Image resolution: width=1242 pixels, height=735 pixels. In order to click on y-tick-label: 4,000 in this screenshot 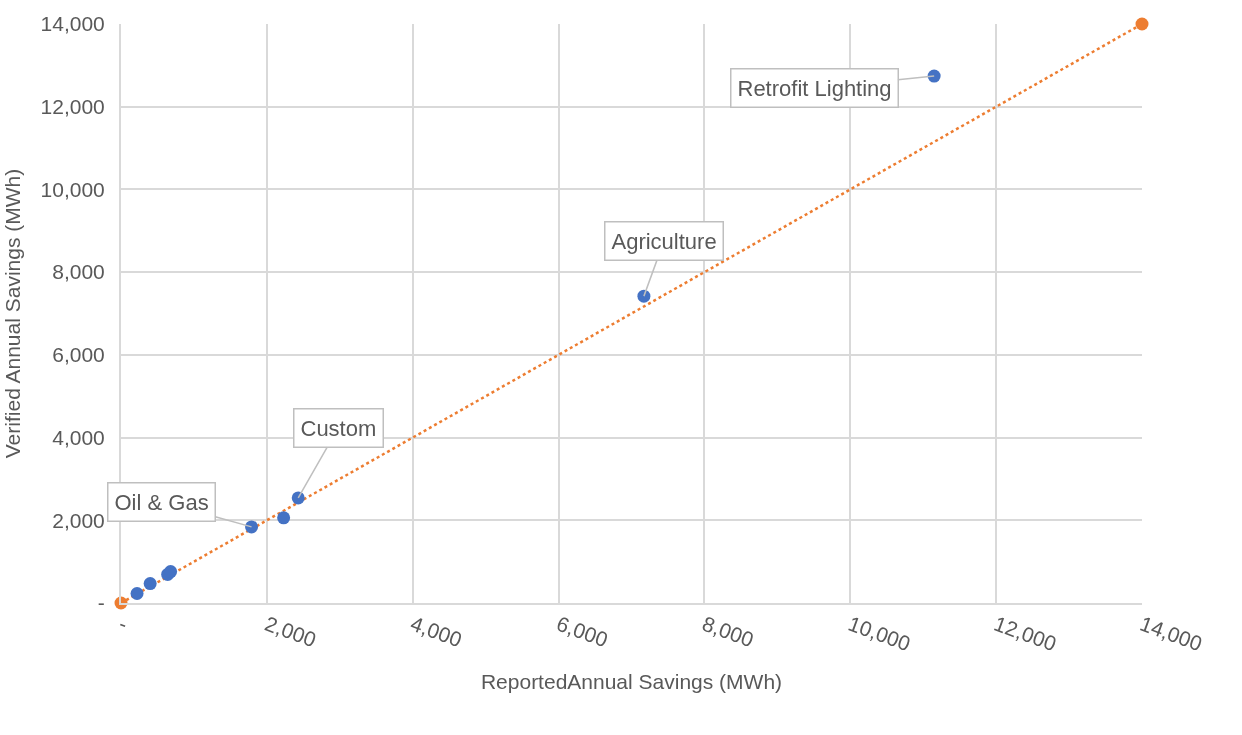, I will do `click(78, 437)`.